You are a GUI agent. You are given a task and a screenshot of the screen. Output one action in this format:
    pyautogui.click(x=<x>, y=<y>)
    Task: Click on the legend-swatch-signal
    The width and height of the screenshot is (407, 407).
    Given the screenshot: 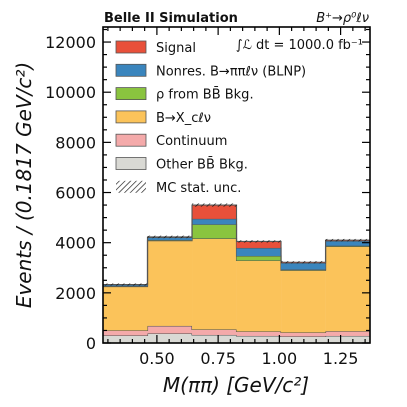 What is the action you would take?
    pyautogui.click(x=131, y=47)
    